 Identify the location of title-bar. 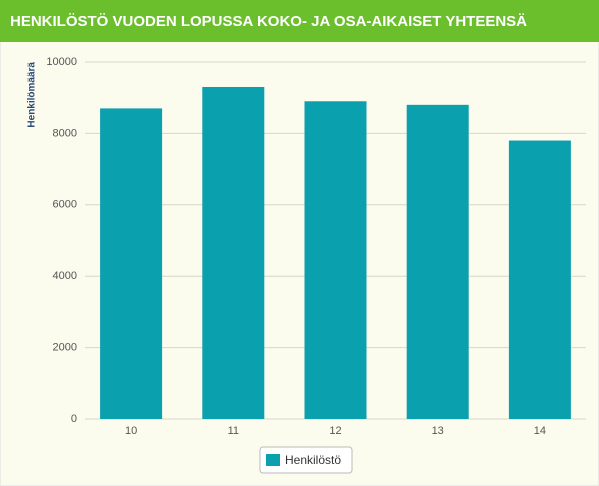
(299, 21).